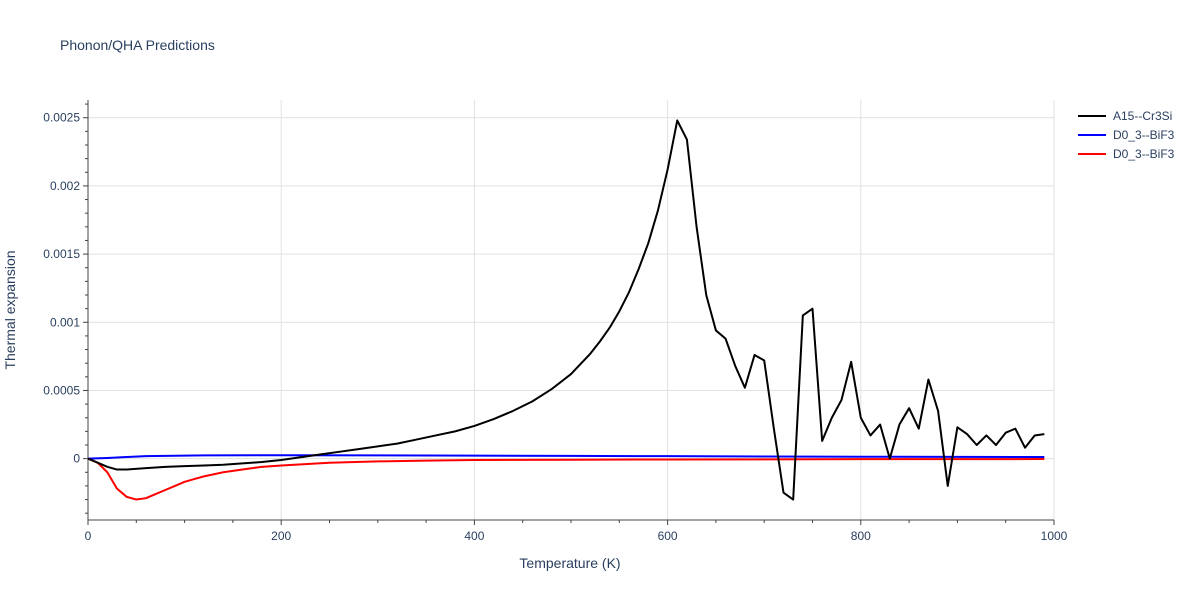 Image resolution: width=1200 pixels, height=605 pixels. What do you see at coordinates (1142, 116) in the screenshot?
I see `legend-label: A15--Cr3Si` at bounding box center [1142, 116].